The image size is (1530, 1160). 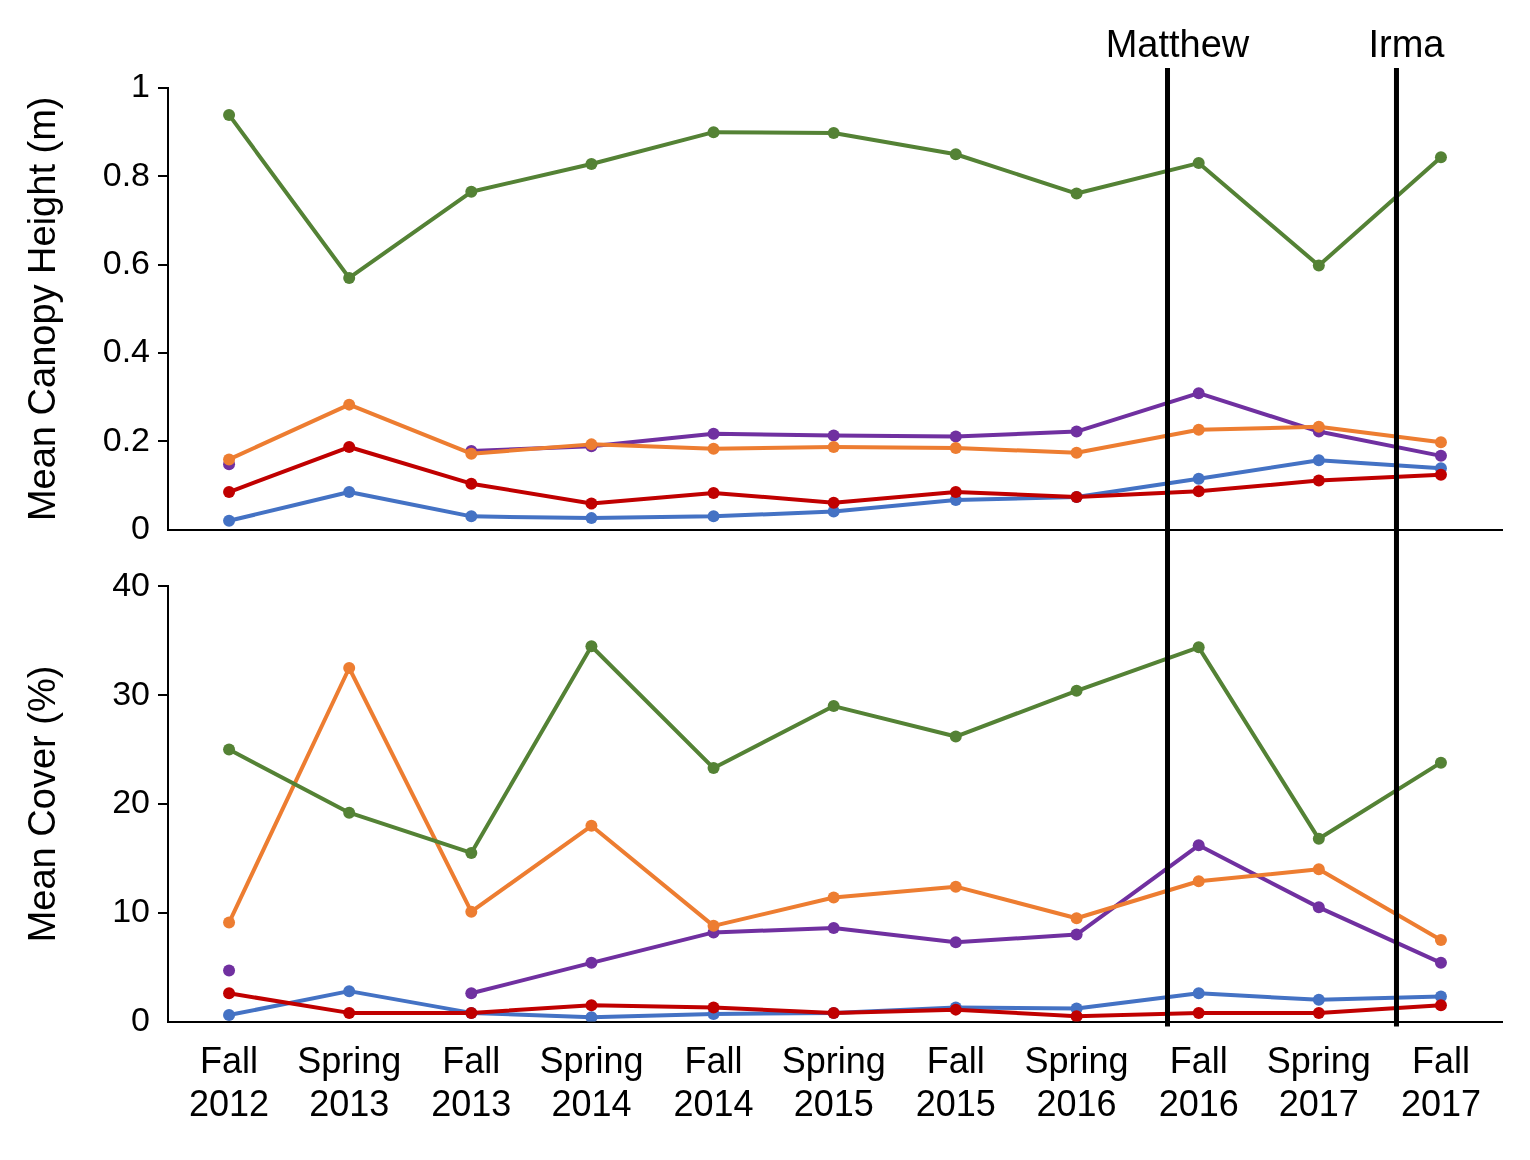 What do you see at coordinates (955, 1082) in the screenshot?
I see `x-tick-label: Fall 2015` at bounding box center [955, 1082].